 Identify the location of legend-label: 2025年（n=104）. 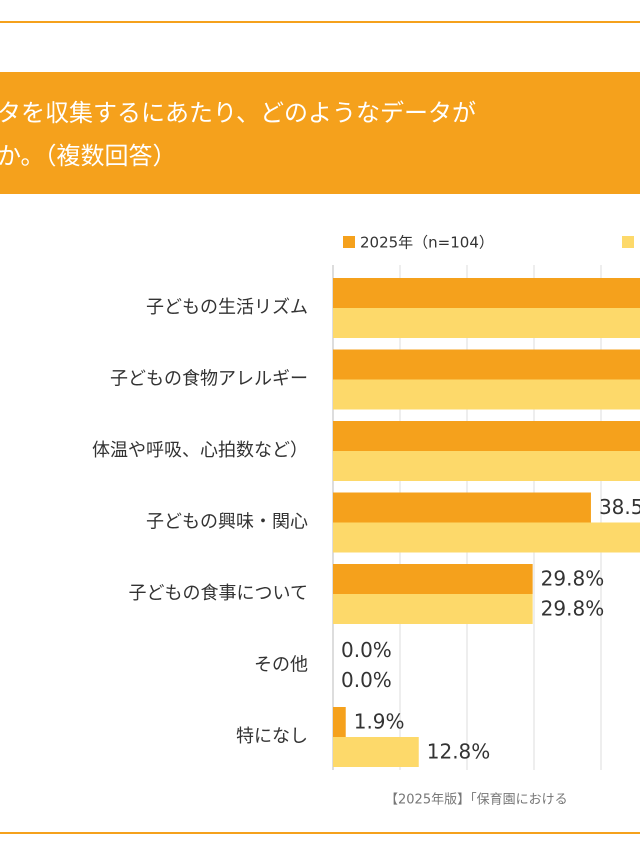
(427, 243).